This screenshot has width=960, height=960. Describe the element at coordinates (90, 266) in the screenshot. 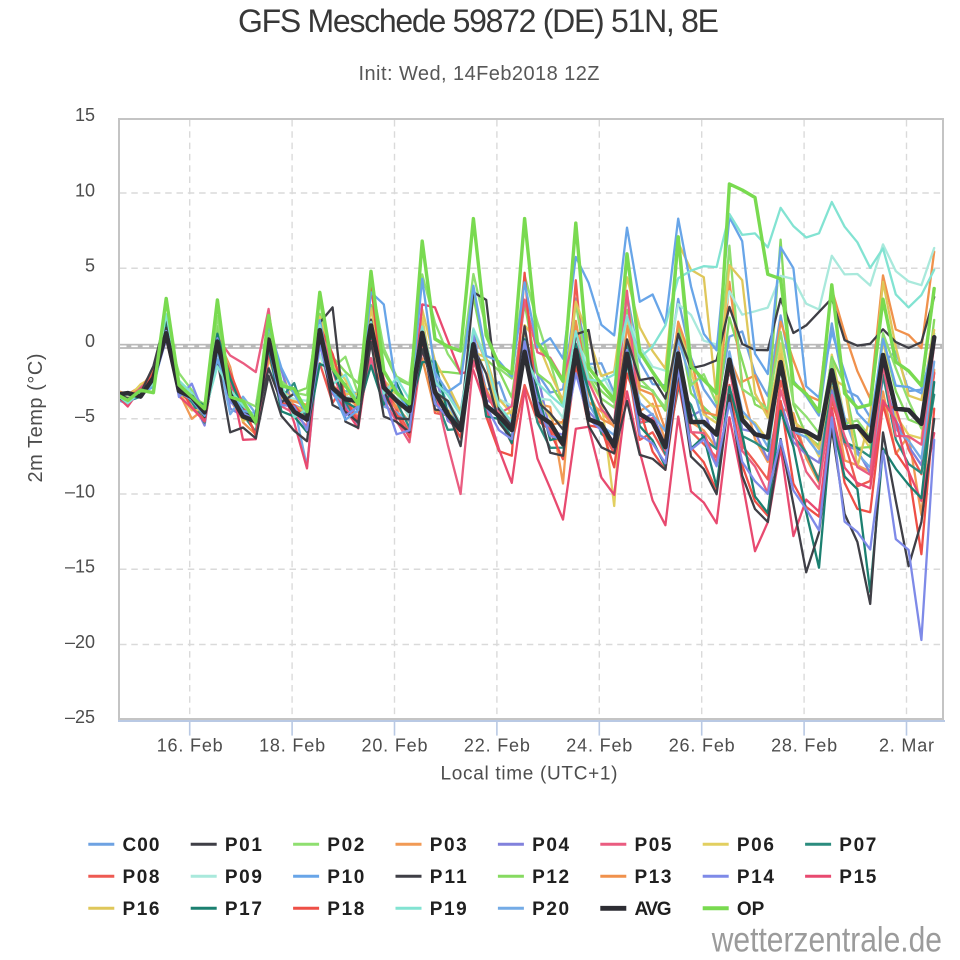

I see `svg-text: 5` at that location.